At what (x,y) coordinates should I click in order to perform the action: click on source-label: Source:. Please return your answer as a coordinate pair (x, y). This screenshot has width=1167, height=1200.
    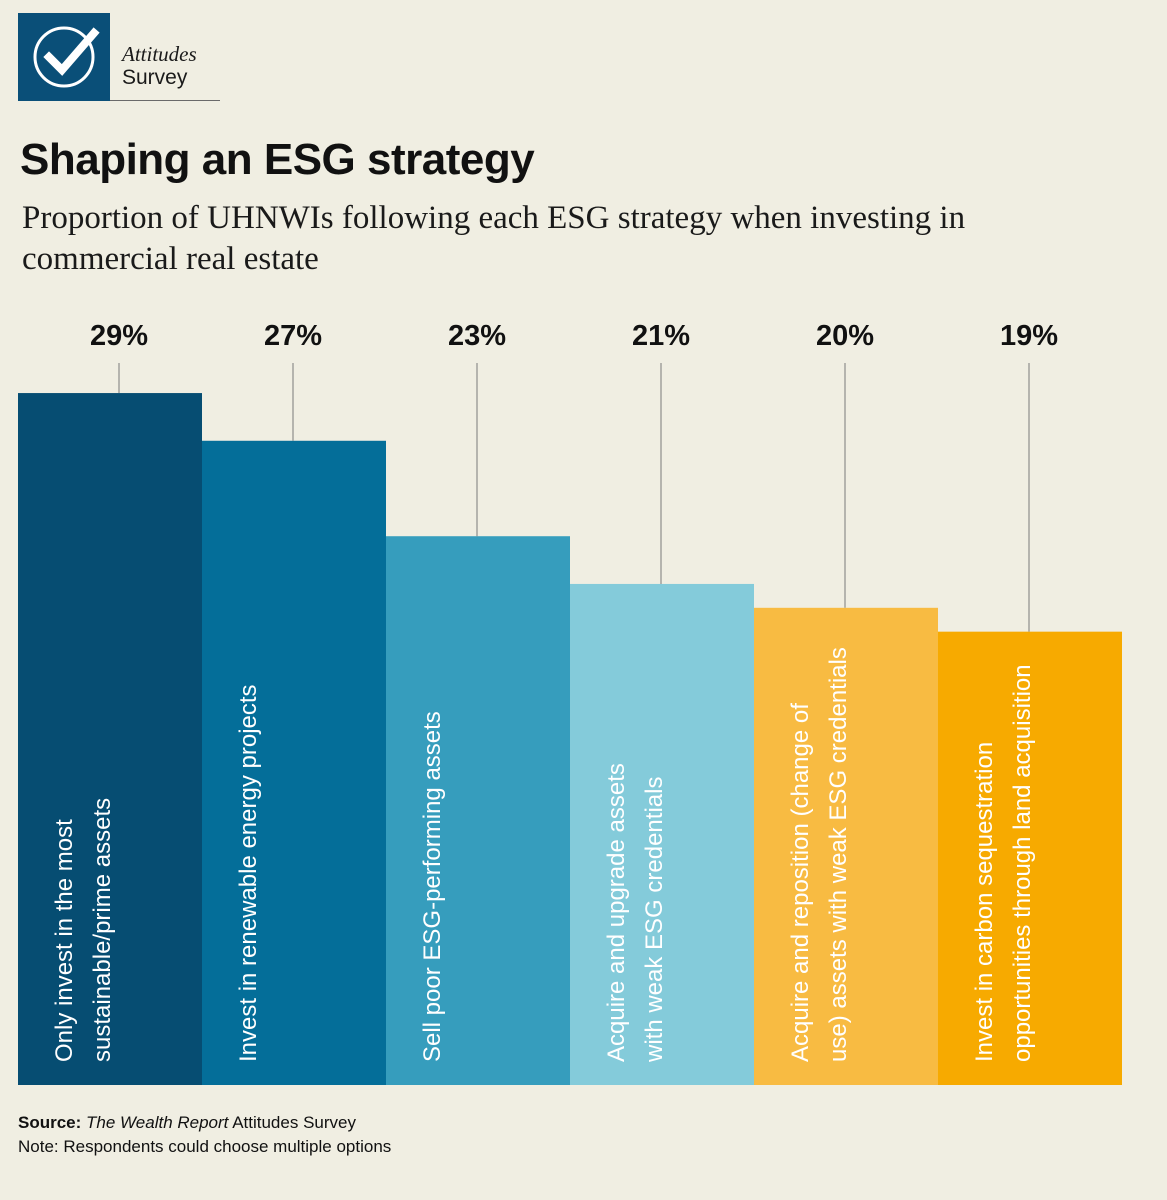
    Looking at the image, I should click on (50, 1122).